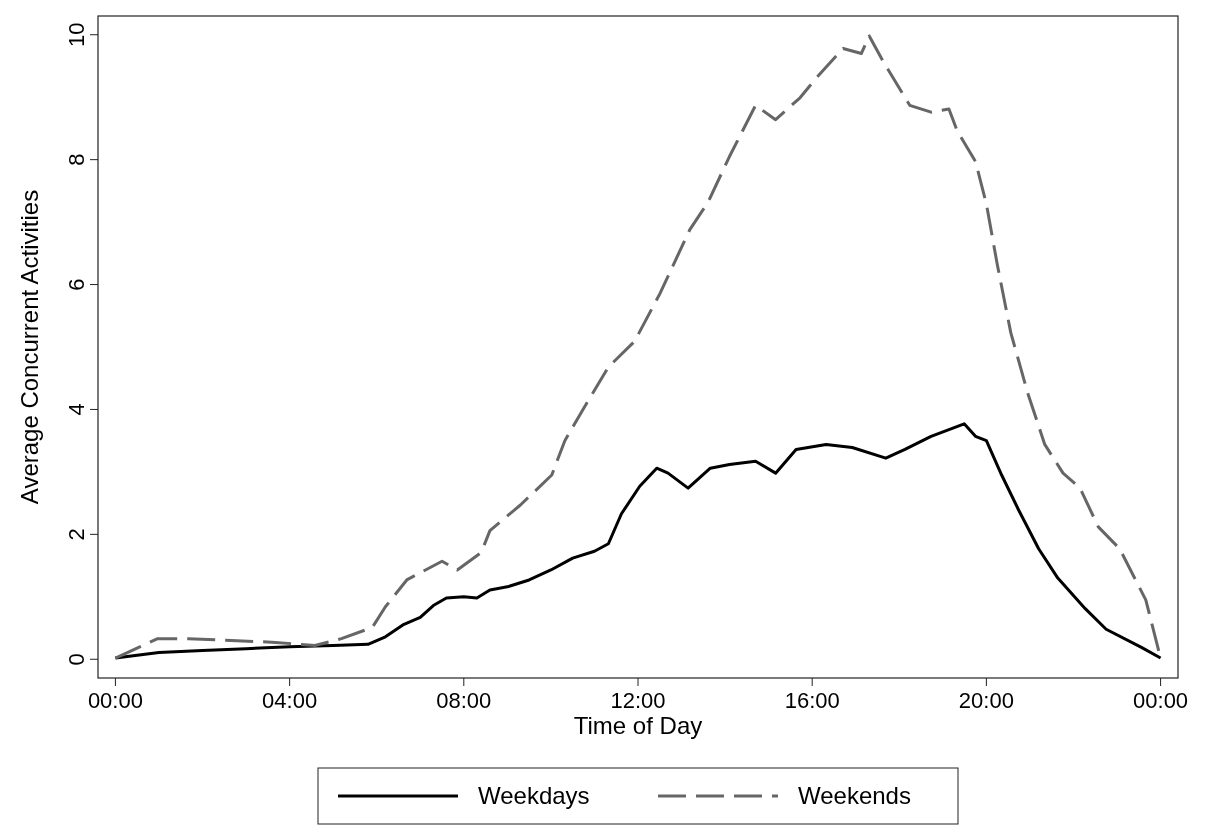  Describe the element at coordinates (76, 659) in the screenshot. I see `y-tick-label: 0` at that location.